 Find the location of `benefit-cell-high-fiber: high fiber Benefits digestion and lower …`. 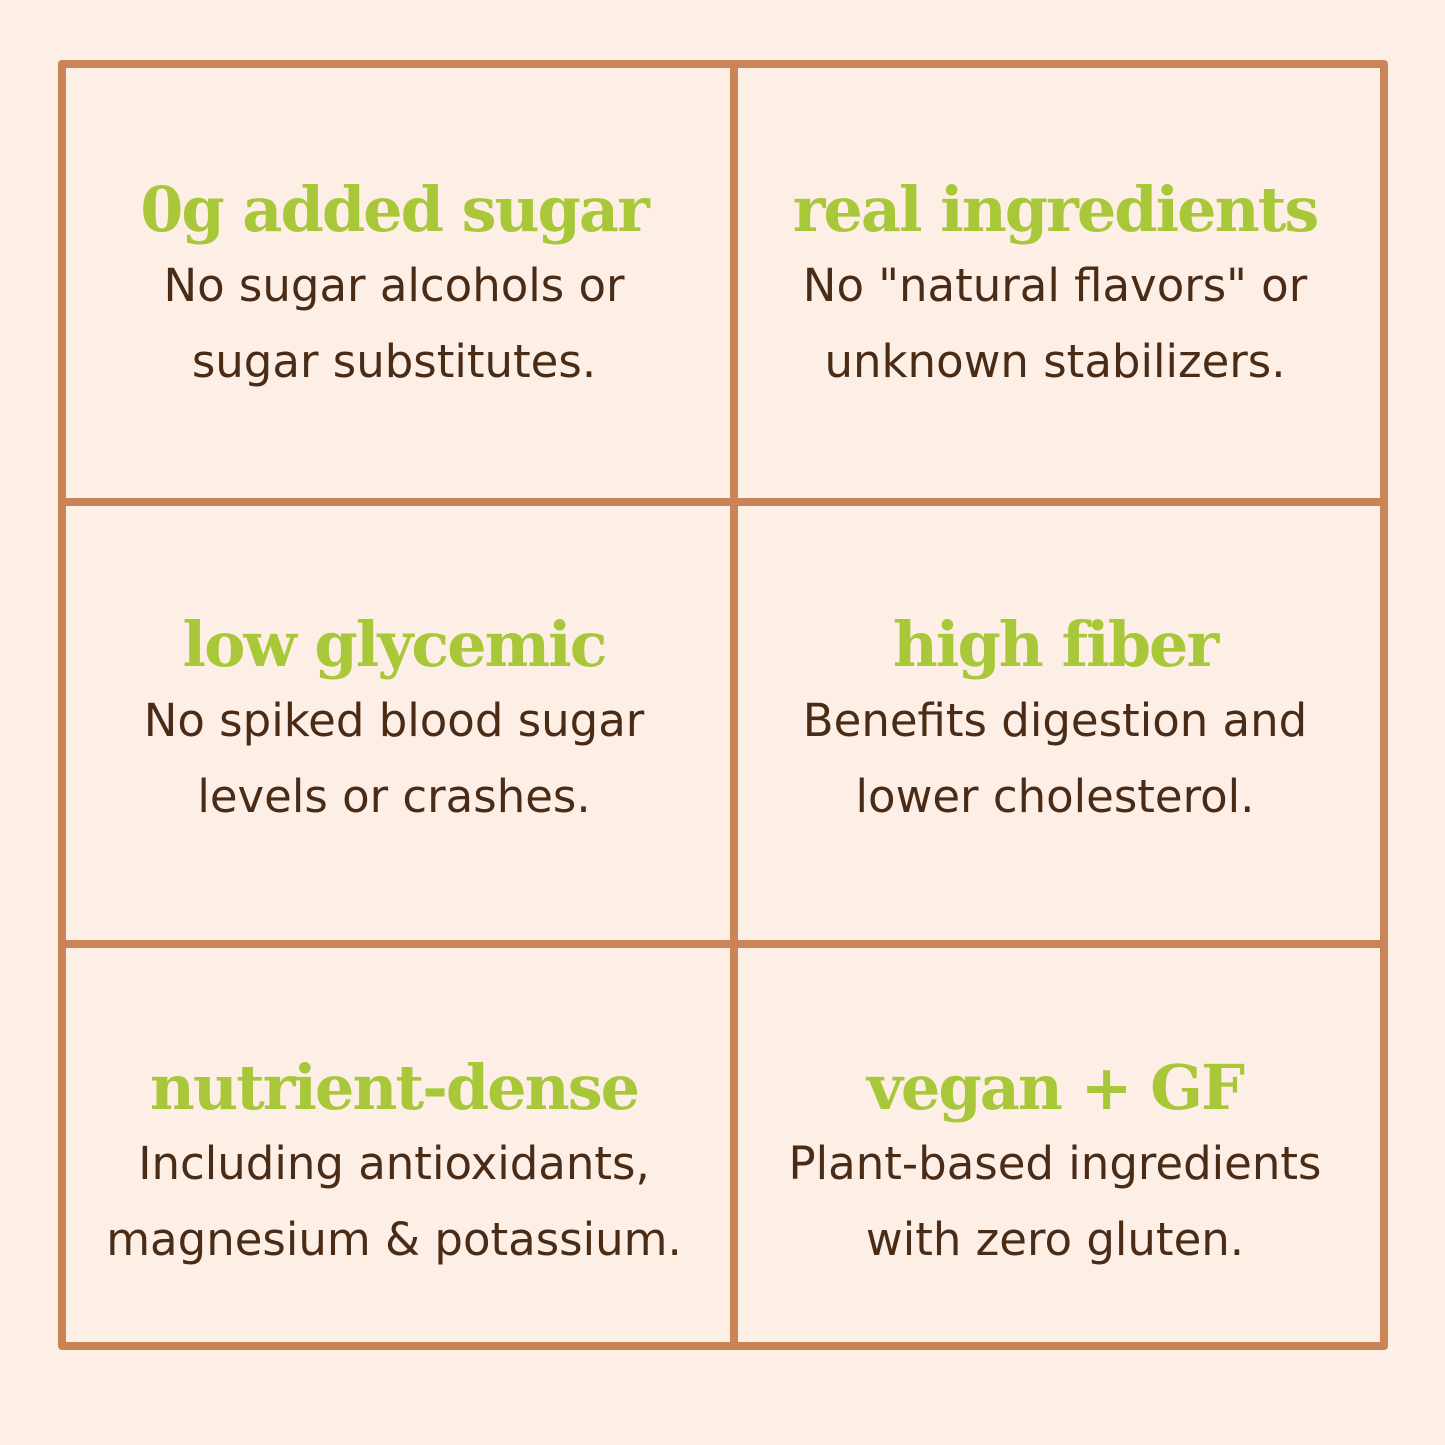

benefit-cell-high-fiber: high fiber Benefits digestion and lower … is located at coordinates (1055, 721).